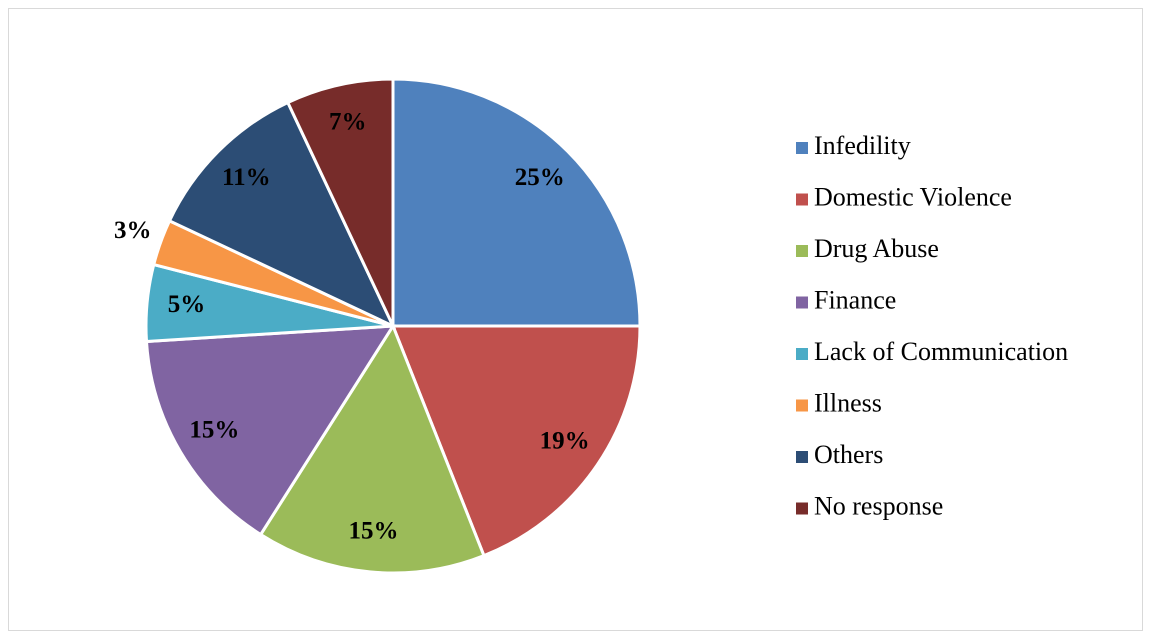  Describe the element at coordinates (913, 196) in the screenshot. I see `legend-label: Domestic Violence` at that location.